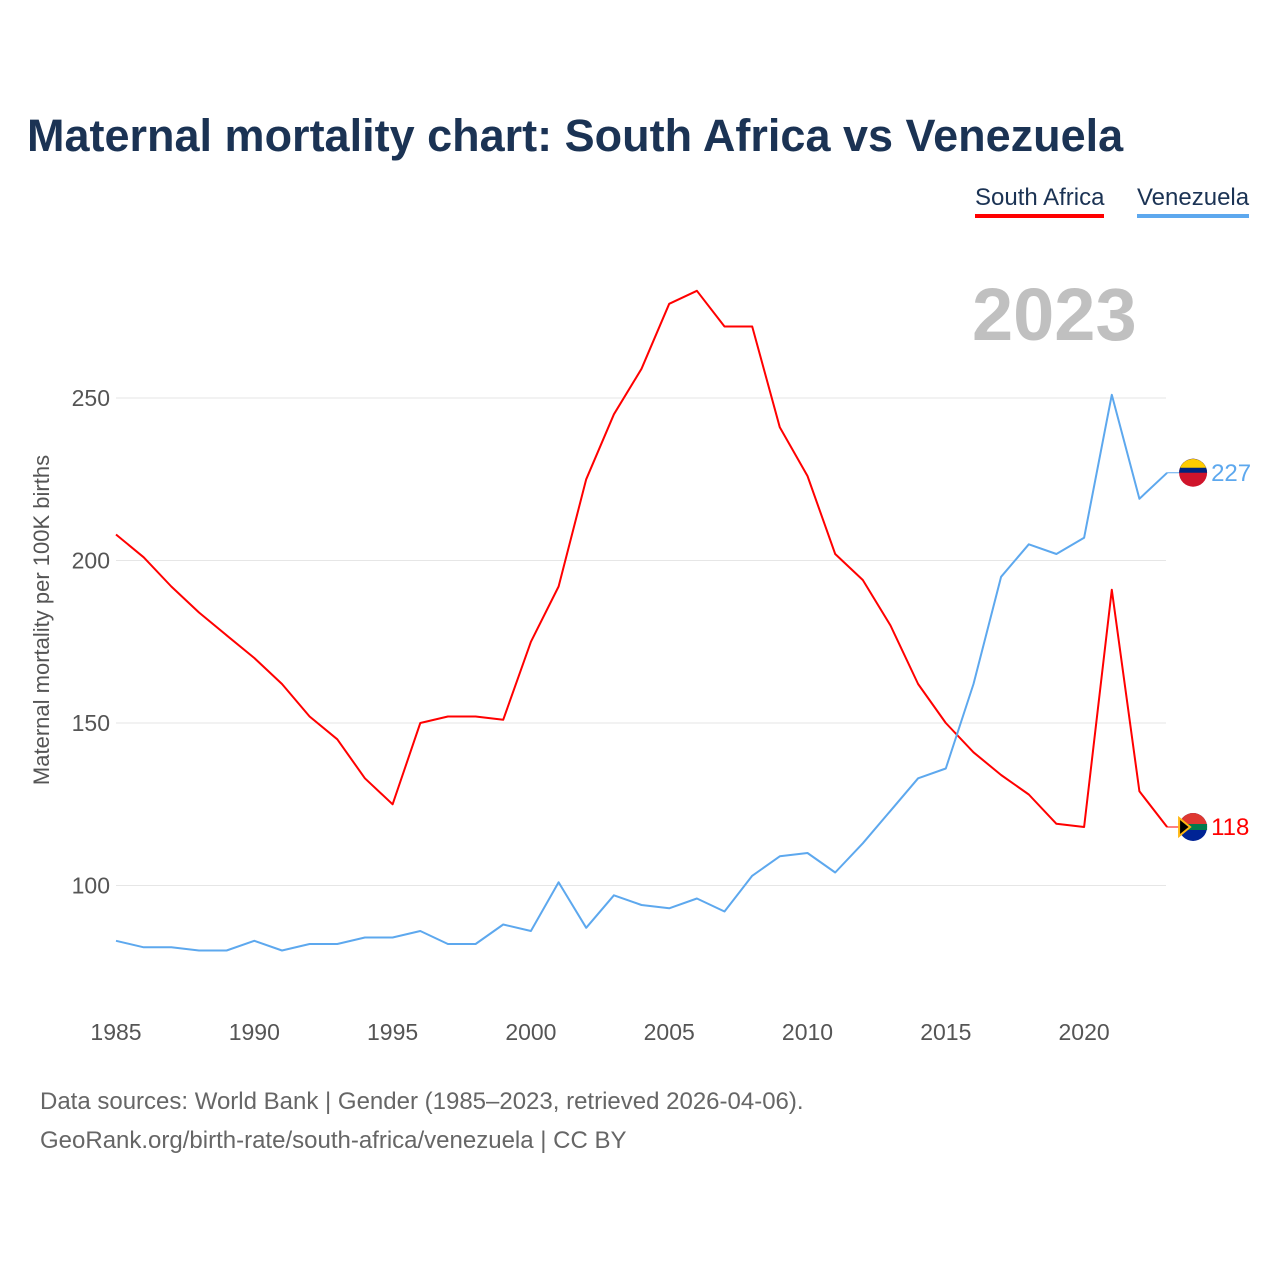 Image resolution: width=1280 pixels, height=1280 pixels. Describe the element at coordinates (1193, 827) in the screenshot. I see `south-africa-flag-green` at that location.